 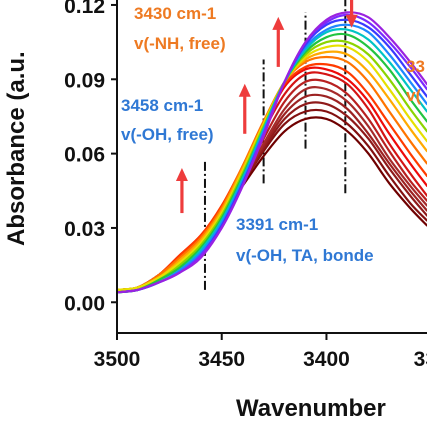 I want to click on x-tick-label-3500: 3500, so click(x=117, y=359).